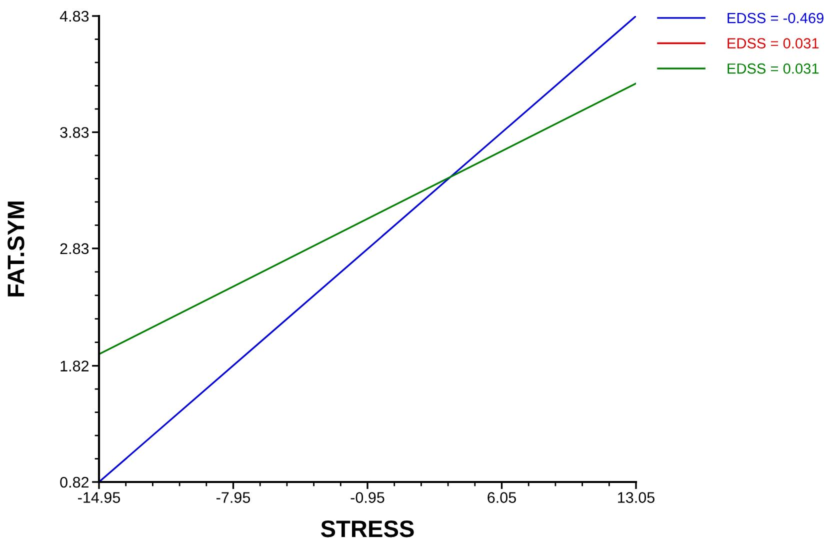 The height and width of the screenshot is (538, 833). What do you see at coordinates (367, 529) in the screenshot?
I see `x-axis-title: STRESS` at bounding box center [367, 529].